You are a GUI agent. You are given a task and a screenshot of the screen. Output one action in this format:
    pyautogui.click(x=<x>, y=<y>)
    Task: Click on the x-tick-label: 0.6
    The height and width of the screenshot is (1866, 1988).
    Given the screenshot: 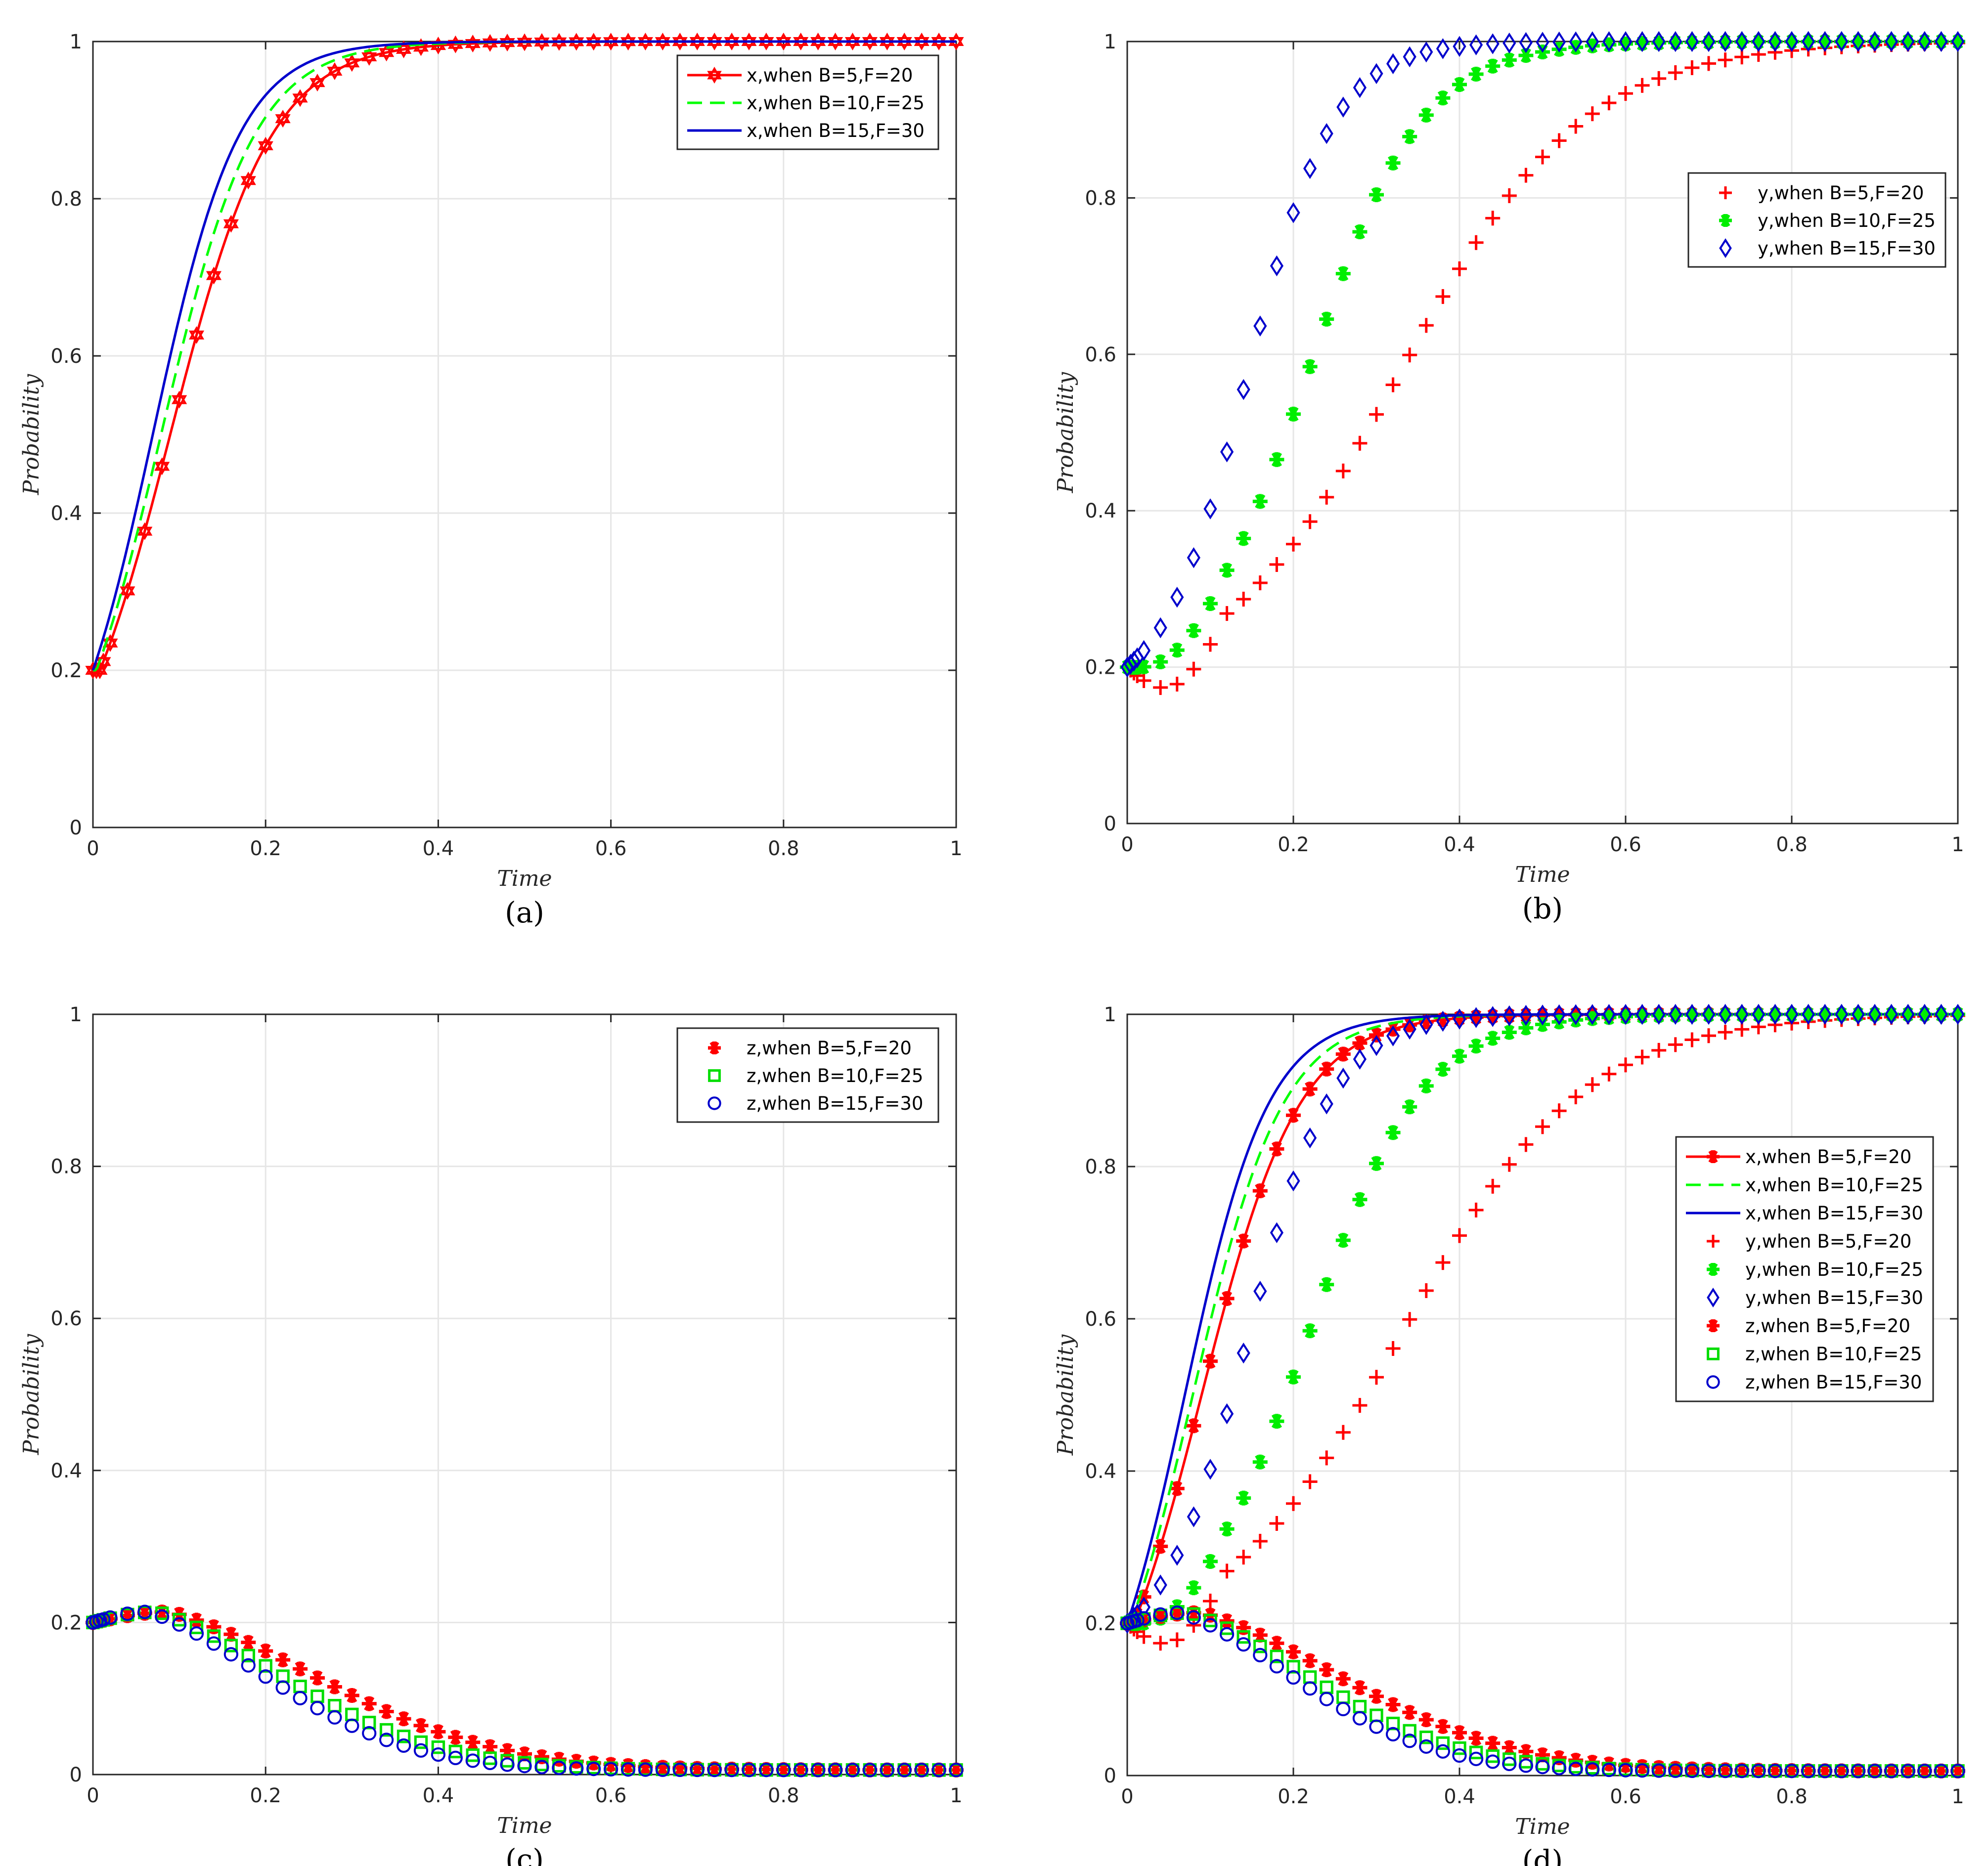 What is the action you would take?
    pyautogui.click(x=1625, y=1796)
    